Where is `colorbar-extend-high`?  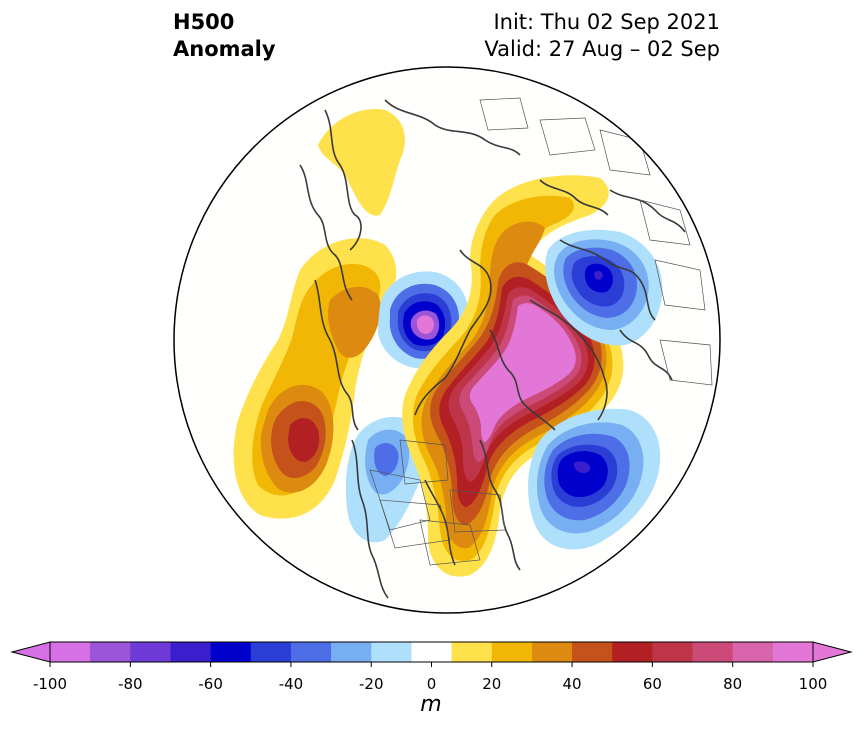 colorbar-extend-high is located at coordinates (832, 652).